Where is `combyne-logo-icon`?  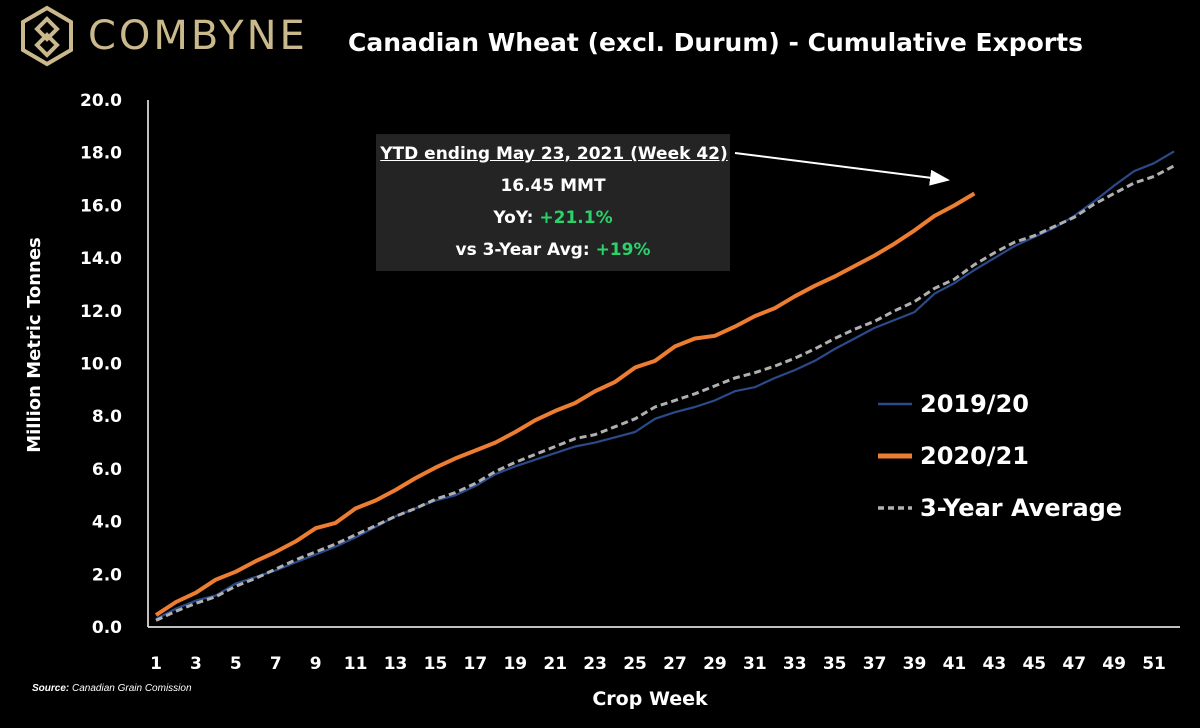 combyne-logo-icon is located at coordinates (47, 36).